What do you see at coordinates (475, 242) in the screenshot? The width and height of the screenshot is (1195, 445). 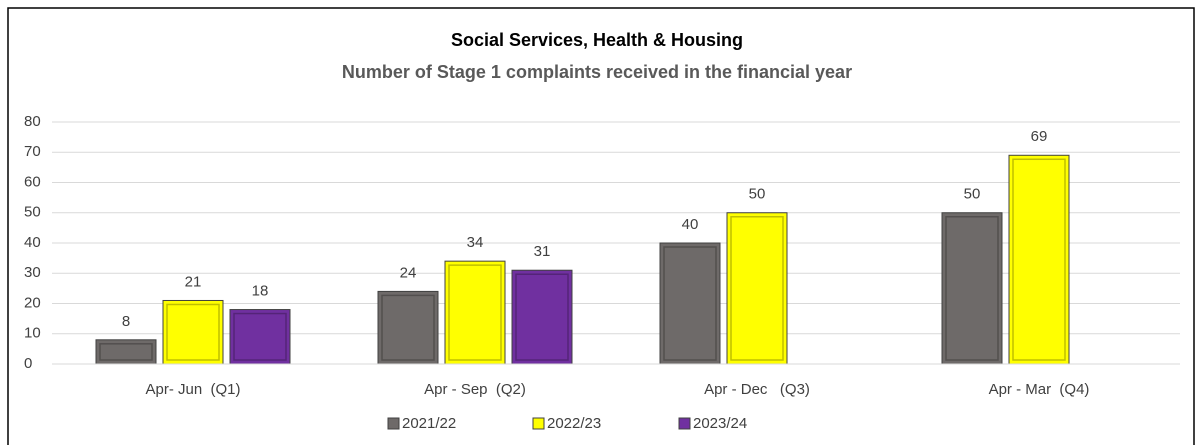 I see `value-label: 34` at bounding box center [475, 242].